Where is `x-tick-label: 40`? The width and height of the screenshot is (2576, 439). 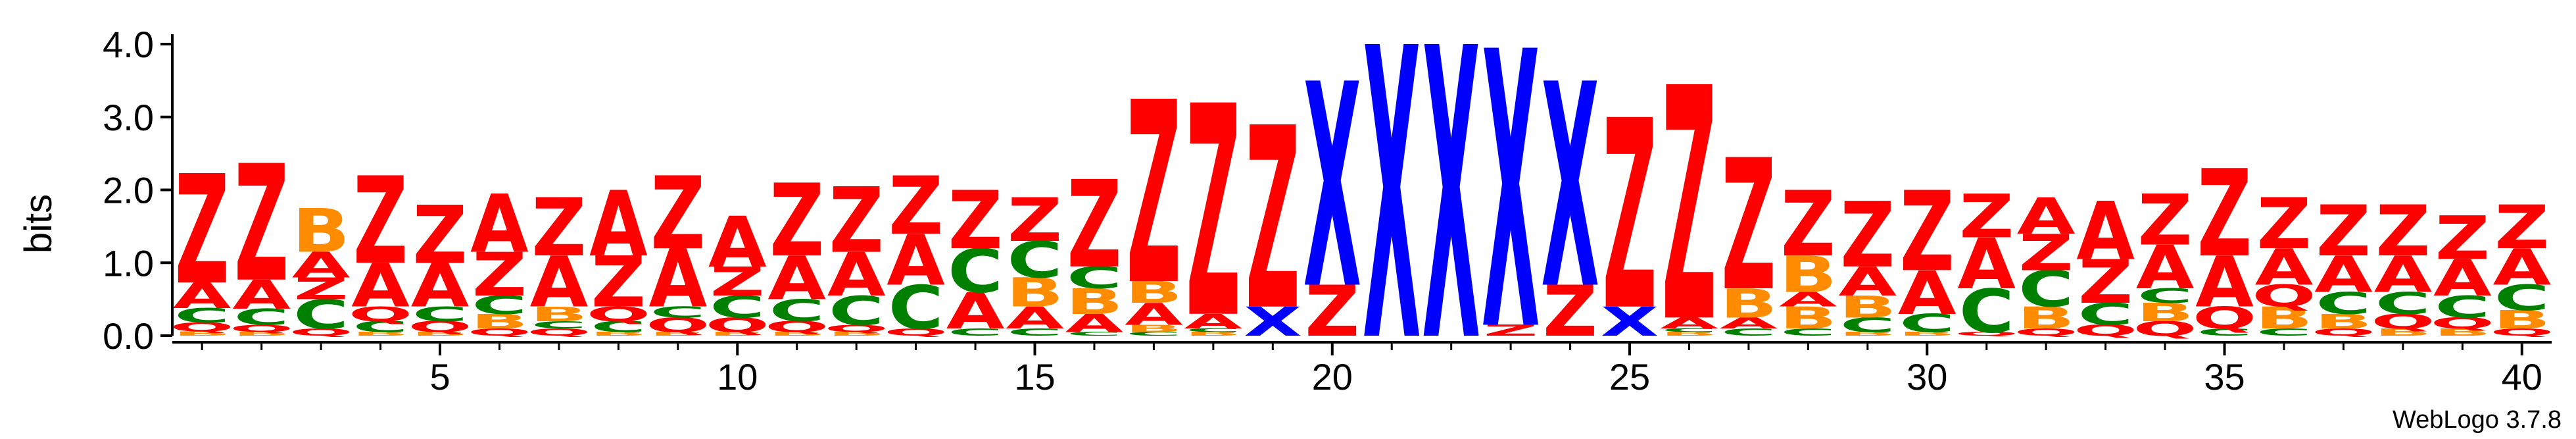
x-tick-label: 40 is located at coordinates (2522, 377).